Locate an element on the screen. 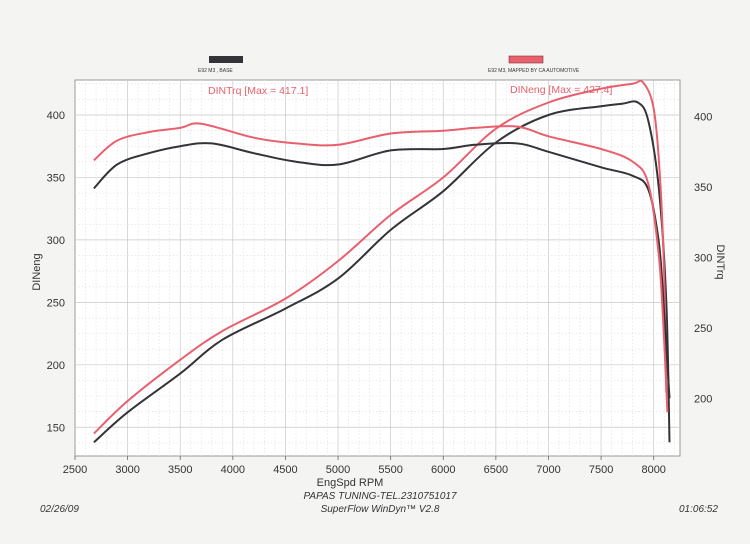 The width and height of the screenshot is (750, 544). footer-shop: PAPAS TUNING-TEL.2310751017 is located at coordinates (379, 496).